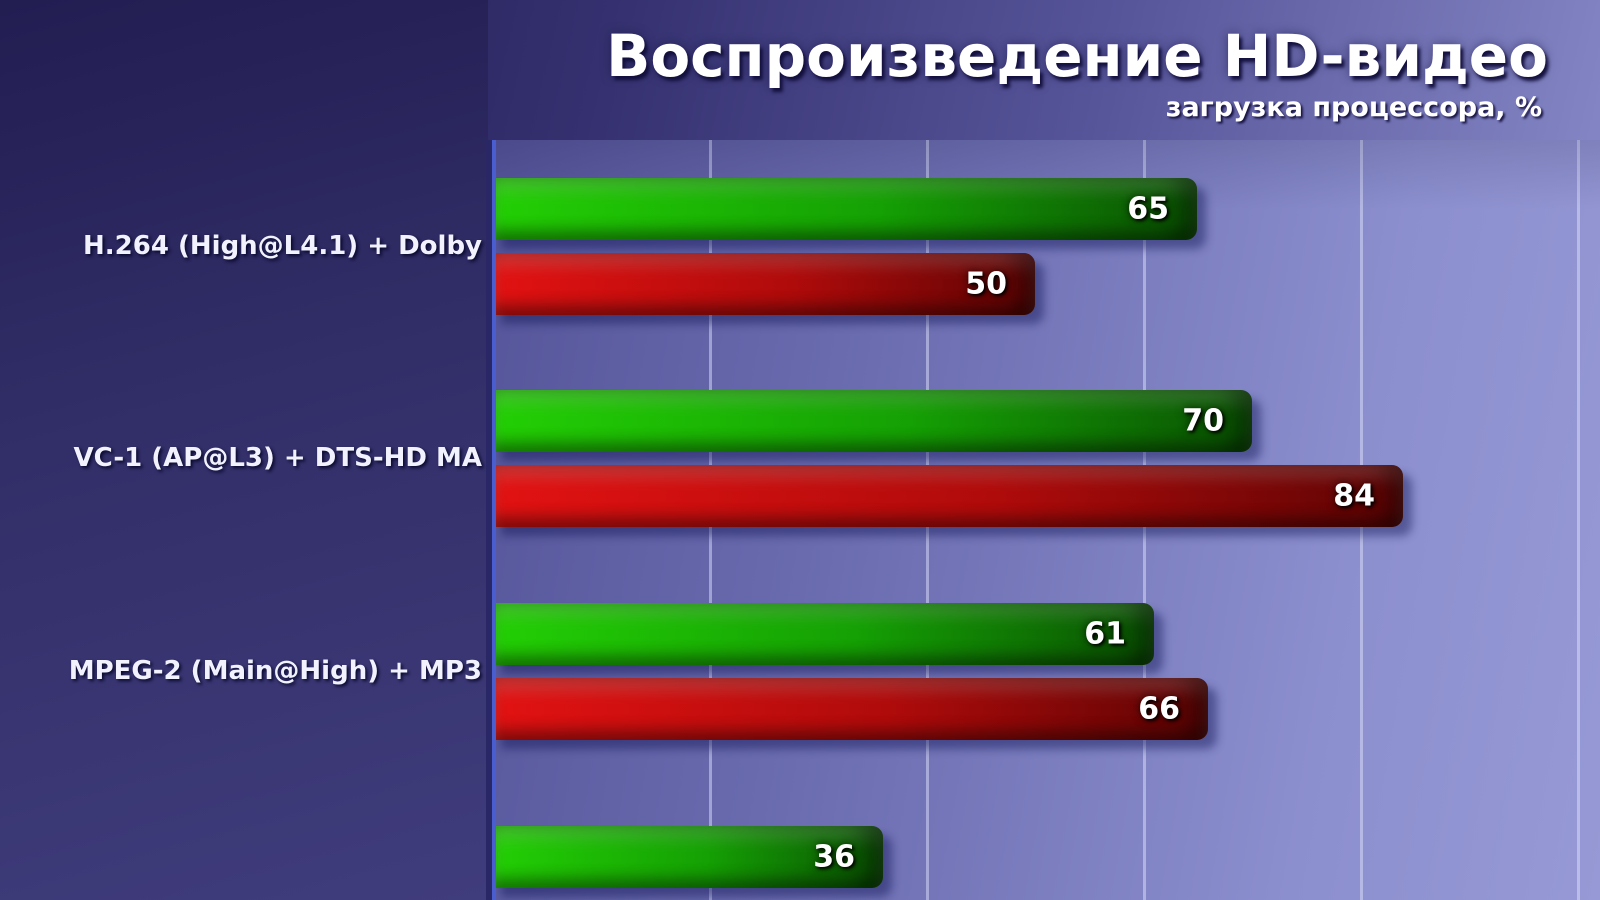 This screenshot has width=1600, height=900. I want to click on green-bar: 70, so click(872, 421).